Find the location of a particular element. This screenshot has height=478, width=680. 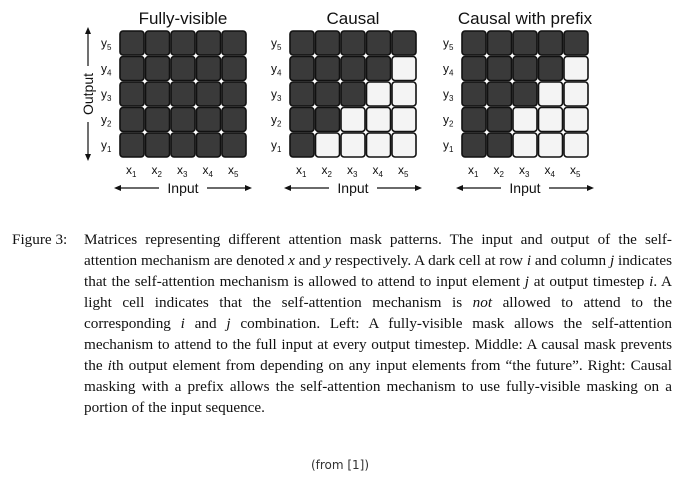

panel-title: Causal with prefix is located at coordinates (525, 18).